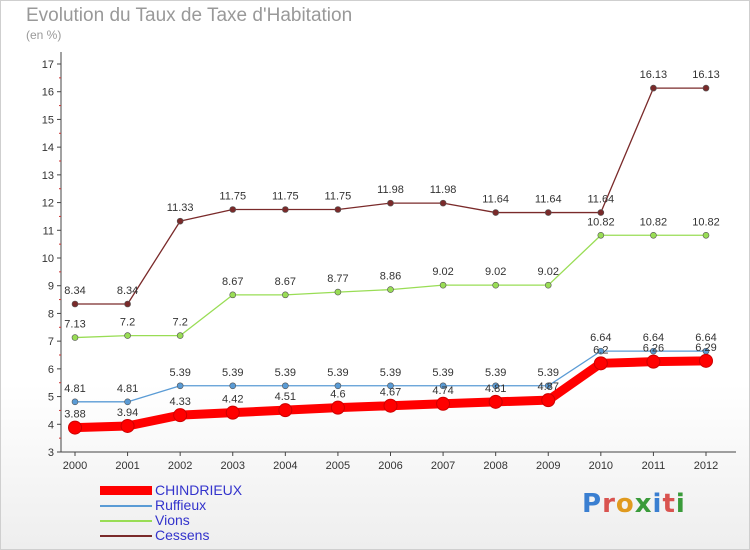 This screenshot has width=750, height=550. Describe the element at coordinates (74, 415) in the screenshot. I see `data-label: 3.88` at that location.